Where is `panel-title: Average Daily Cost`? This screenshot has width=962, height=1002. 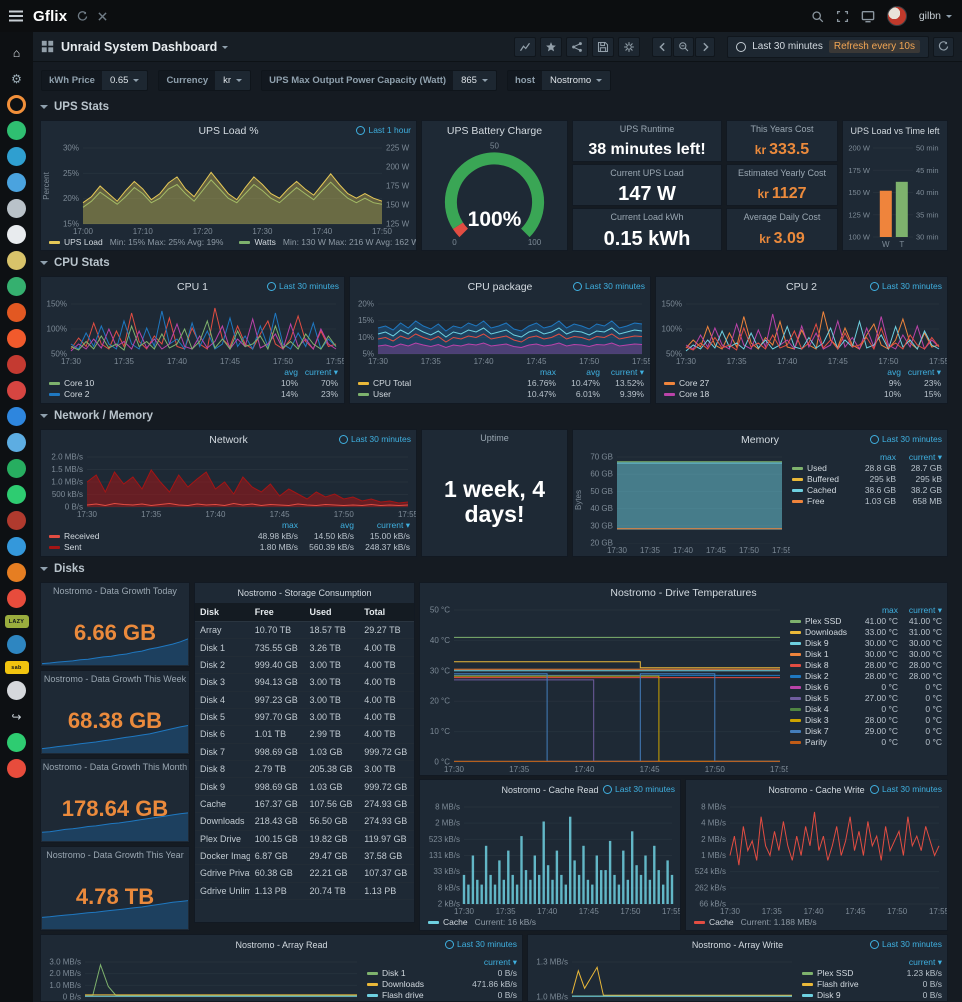
panel-title: Average Daily Cost is located at coordinates (782, 217).